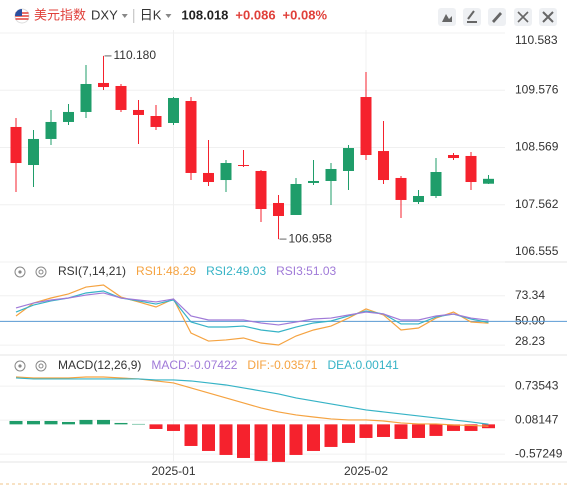 This screenshot has height=487, width=567. Describe the element at coordinates (536, 40) in the screenshot. I see `y-tick-label: 110.583` at that location.